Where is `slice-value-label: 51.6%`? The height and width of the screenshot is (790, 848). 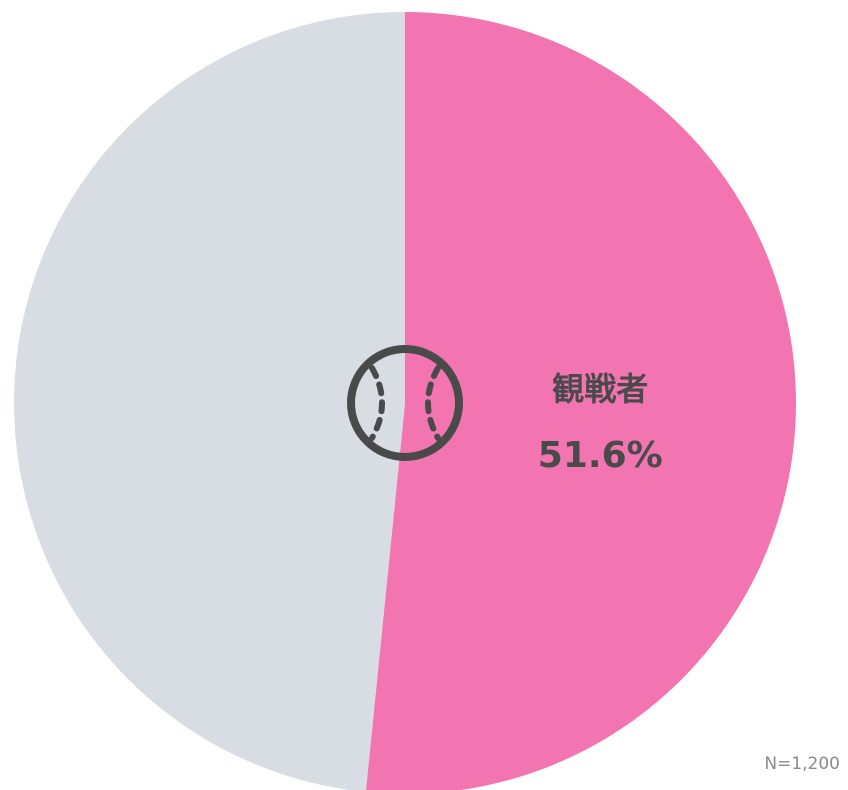 slice-value-label: 51.6% is located at coordinates (600, 455).